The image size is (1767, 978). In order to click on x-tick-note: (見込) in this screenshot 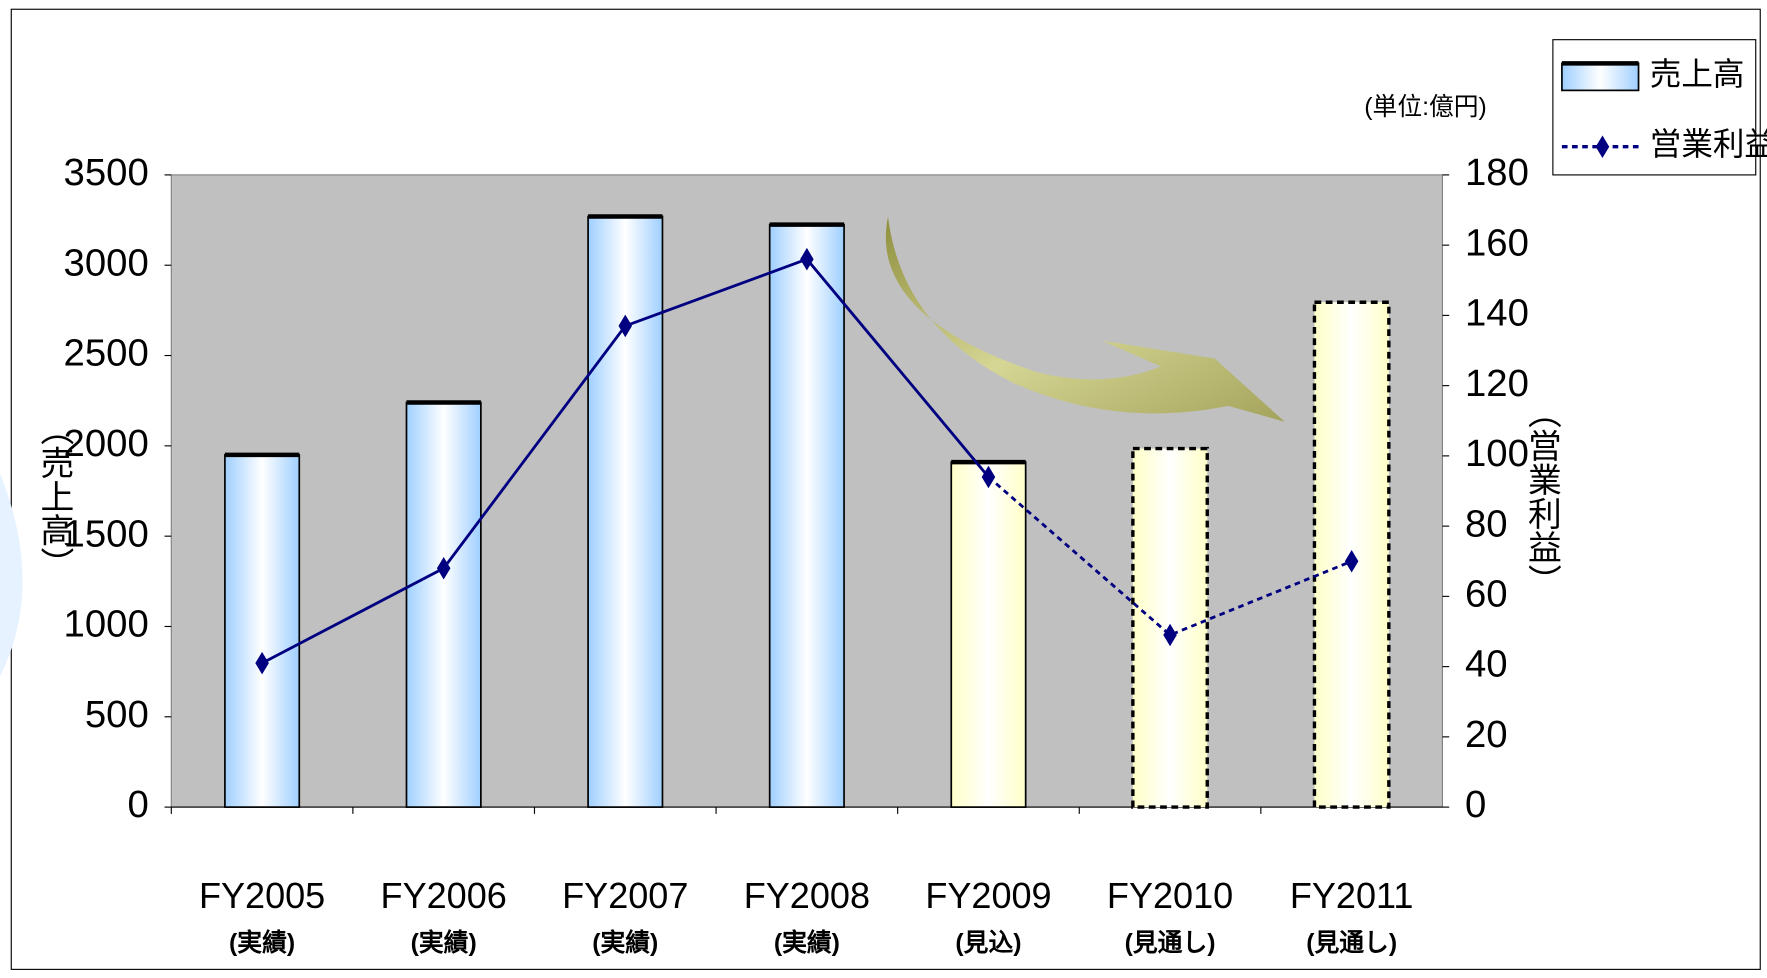, I will do `click(988, 943)`.